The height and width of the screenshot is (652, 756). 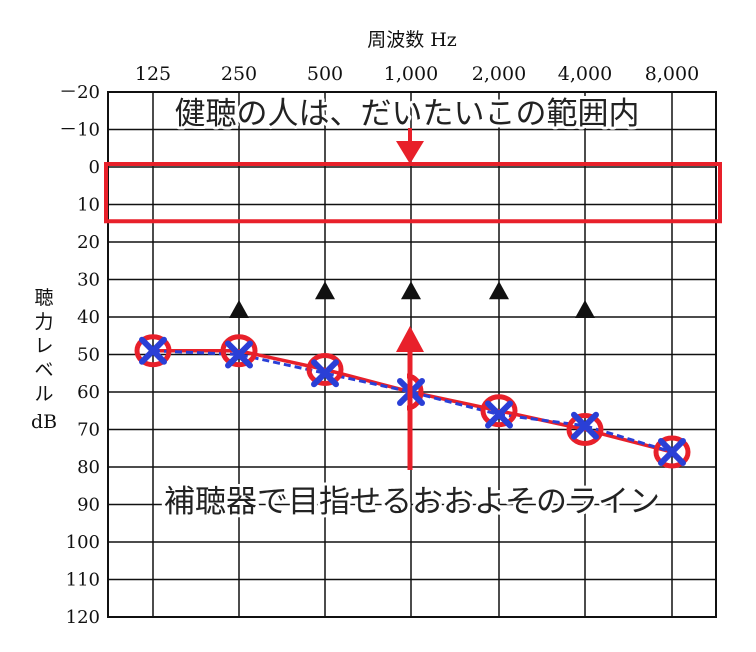 What do you see at coordinates (83, 617) in the screenshot?
I see `y-tick-label: 120` at bounding box center [83, 617].